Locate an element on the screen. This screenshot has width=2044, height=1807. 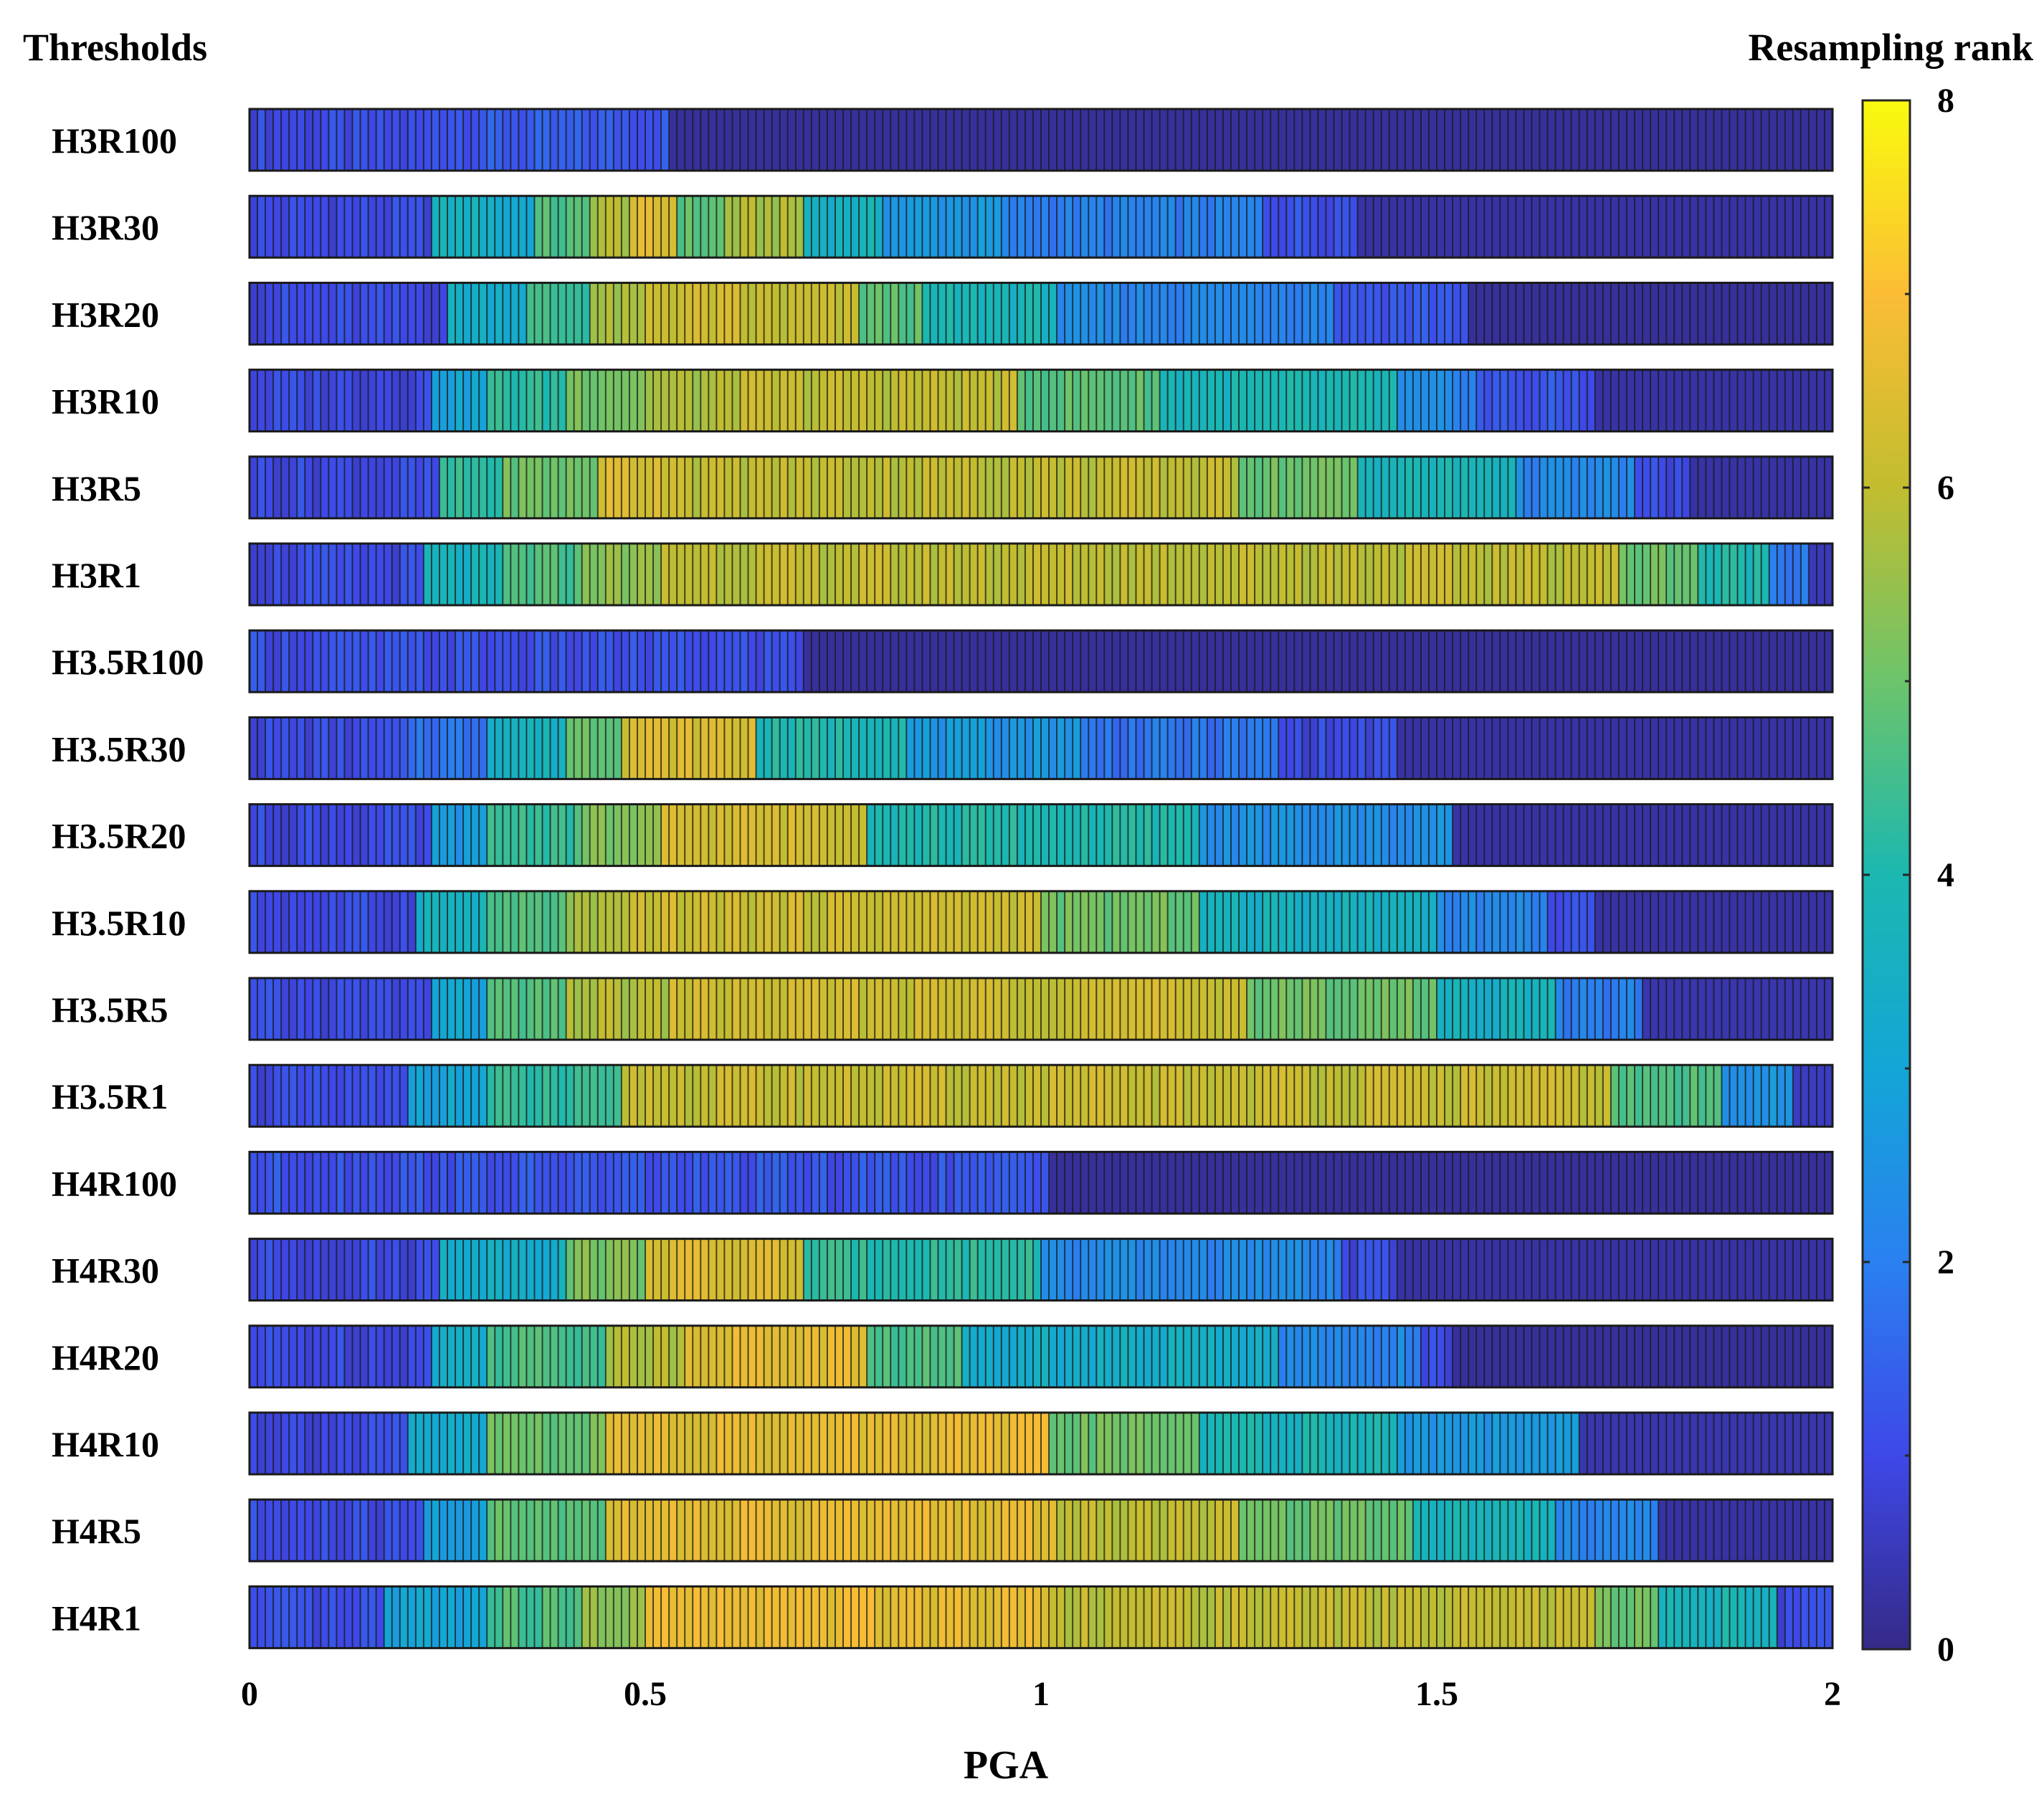
row-border is located at coordinates (1041, 574).